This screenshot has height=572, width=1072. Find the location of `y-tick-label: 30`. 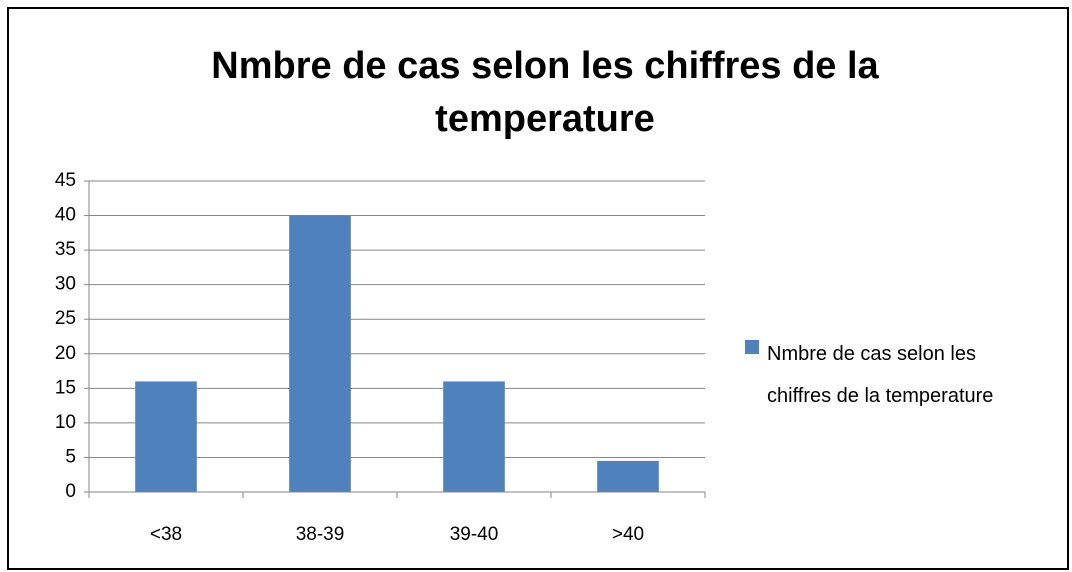

y-tick-label: 30 is located at coordinates (65, 284).